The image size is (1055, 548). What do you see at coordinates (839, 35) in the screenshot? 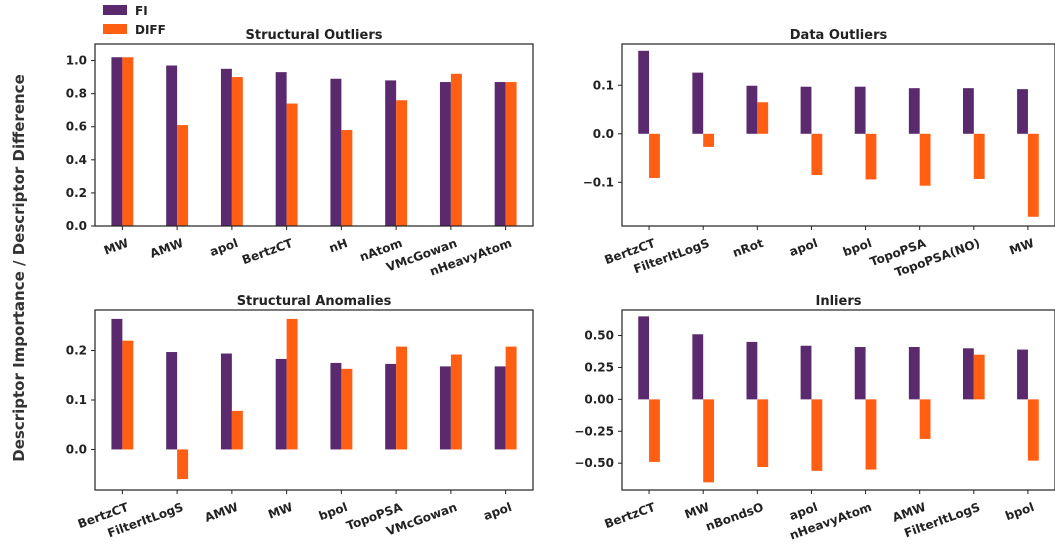
I see `panel-title: Data Outliers` at bounding box center [839, 35].